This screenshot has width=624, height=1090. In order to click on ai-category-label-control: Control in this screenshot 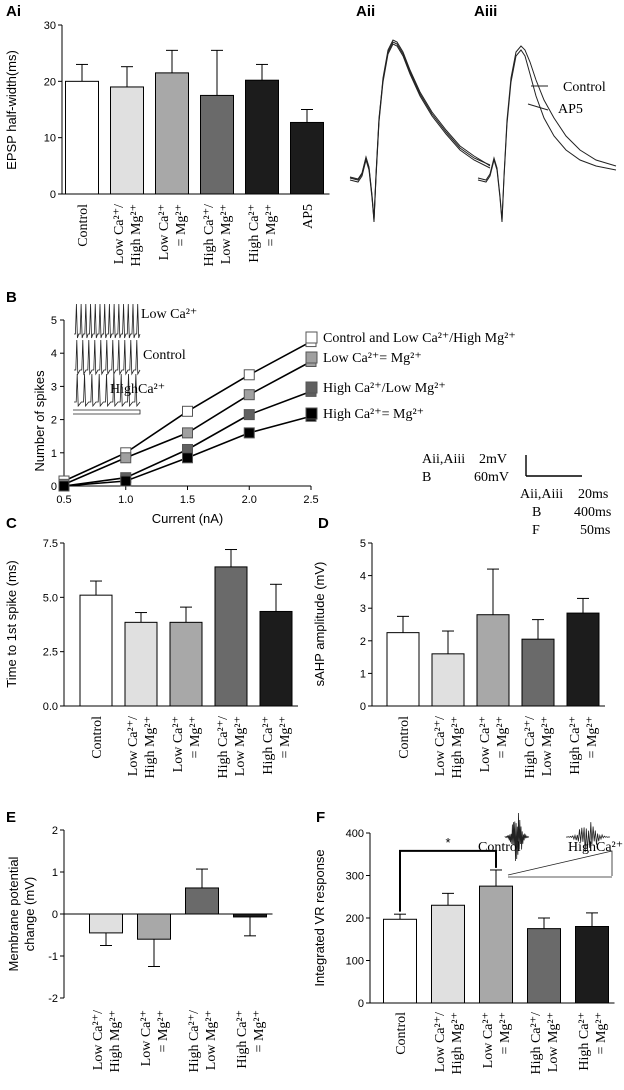, I will do `click(83, 225)`.